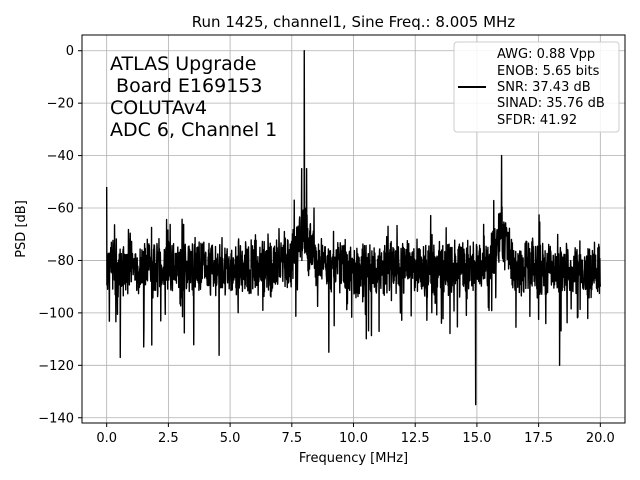 This screenshot has height=480, width=640. Describe the element at coordinates (546, 54) in the screenshot. I see `legend-entry-awg: AWG: 0.88 Vpp` at that location.